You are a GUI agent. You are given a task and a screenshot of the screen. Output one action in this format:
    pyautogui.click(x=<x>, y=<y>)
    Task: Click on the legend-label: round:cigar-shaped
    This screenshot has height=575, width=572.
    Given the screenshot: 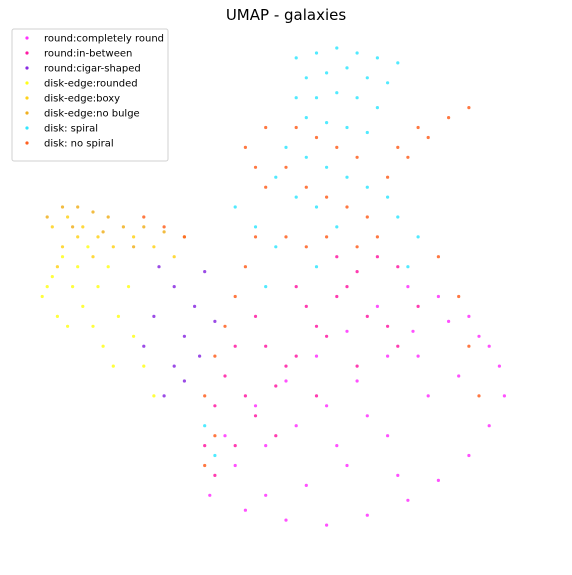 What is the action you would take?
    pyautogui.click(x=92, y=69)
    